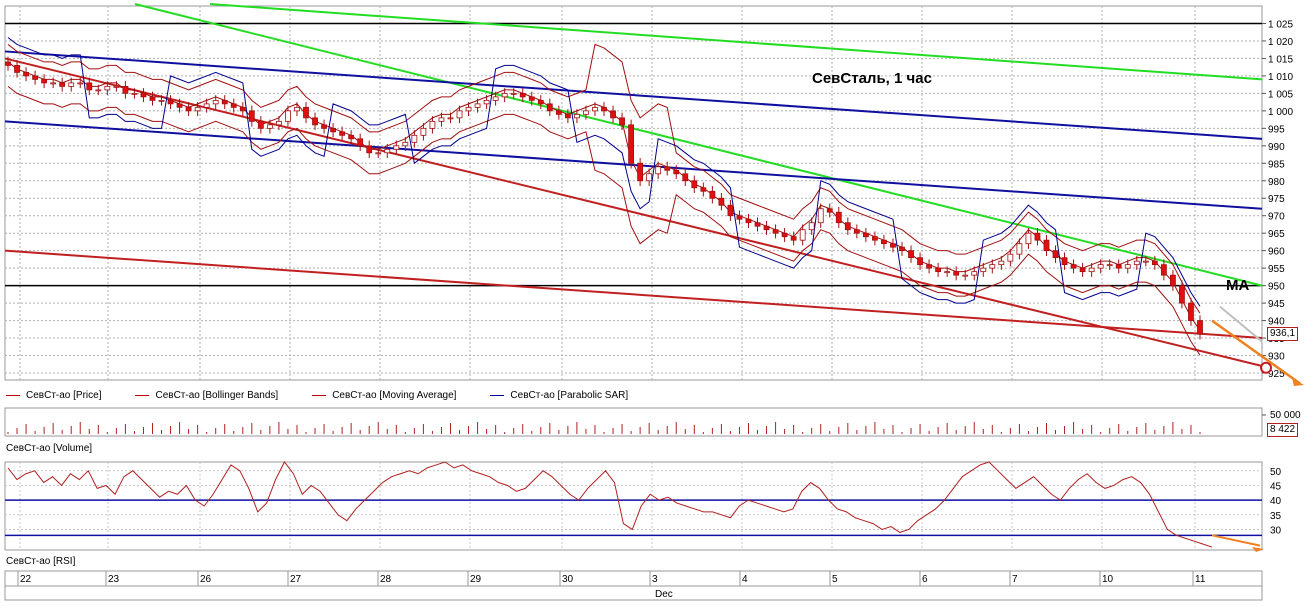 This screenshot has width=1306, height=607. Describe the element at coordinates (64, 395) in the screenshot. I see `legend-label-price: СевСт-ао [Price]` at that location.